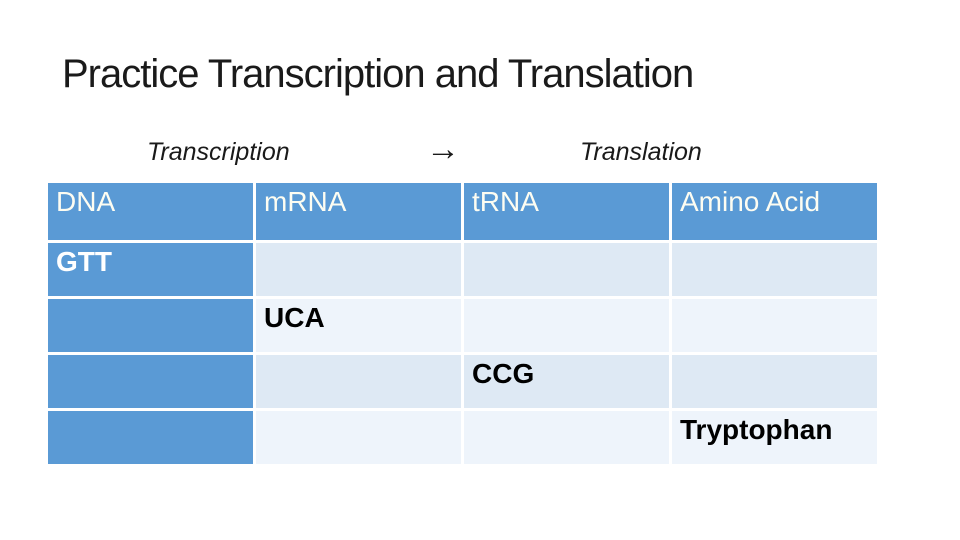  What do you see at coordinates (774, 437) in the screenshot?
I see `cell-row4-amino-acid: Tryptophan` at bounding box center [774, 437].